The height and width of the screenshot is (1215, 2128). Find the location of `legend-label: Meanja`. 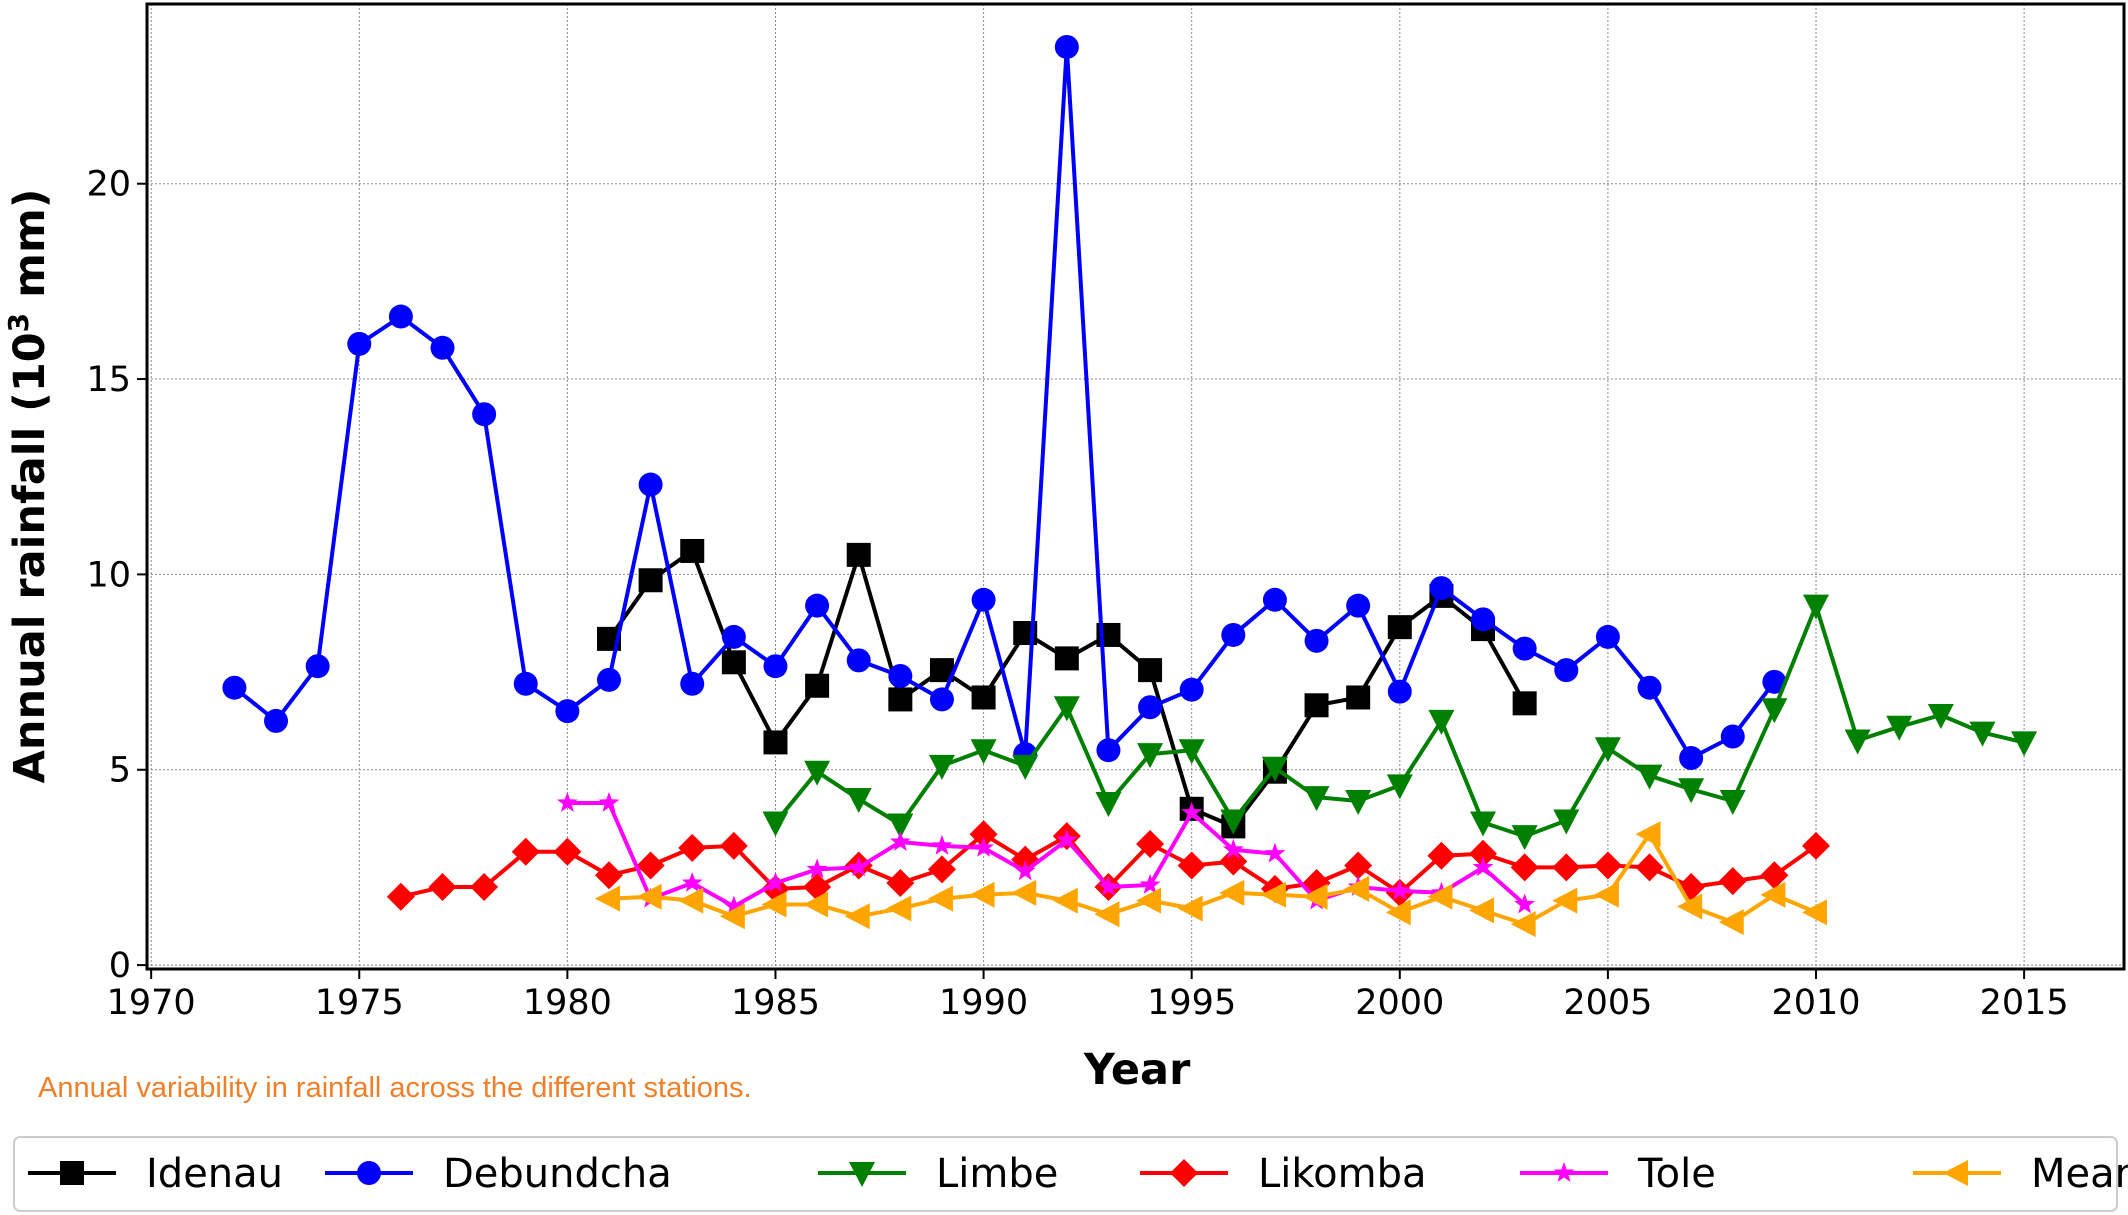

legend-label: Meanja is located at coordinates (2079, 1174).